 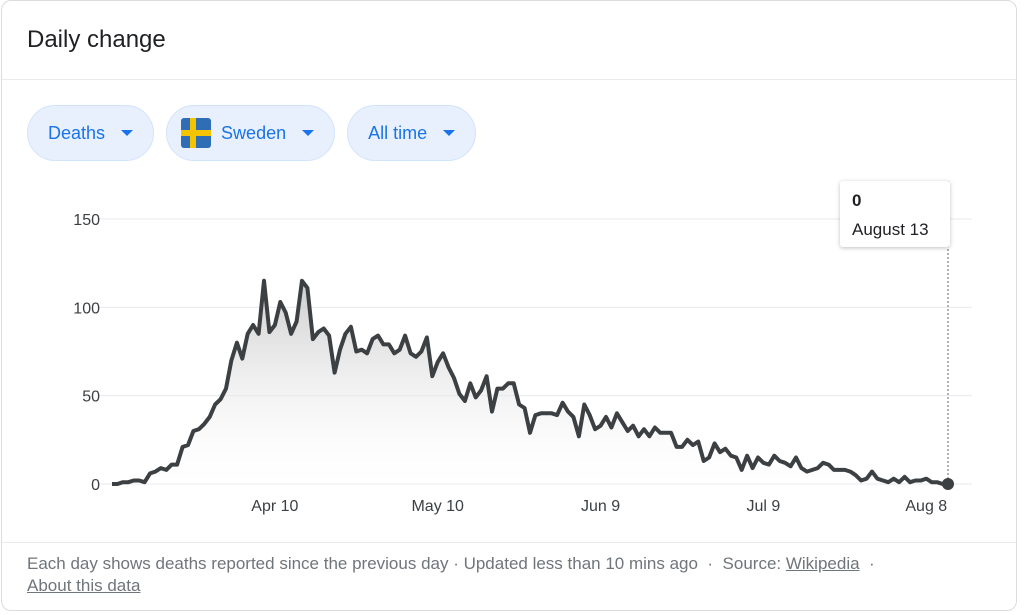 What do you see at coordinates (926, 506) in the screenshot?
I see `x-tick-label: Aug 8` at bounding box center [926, 506].